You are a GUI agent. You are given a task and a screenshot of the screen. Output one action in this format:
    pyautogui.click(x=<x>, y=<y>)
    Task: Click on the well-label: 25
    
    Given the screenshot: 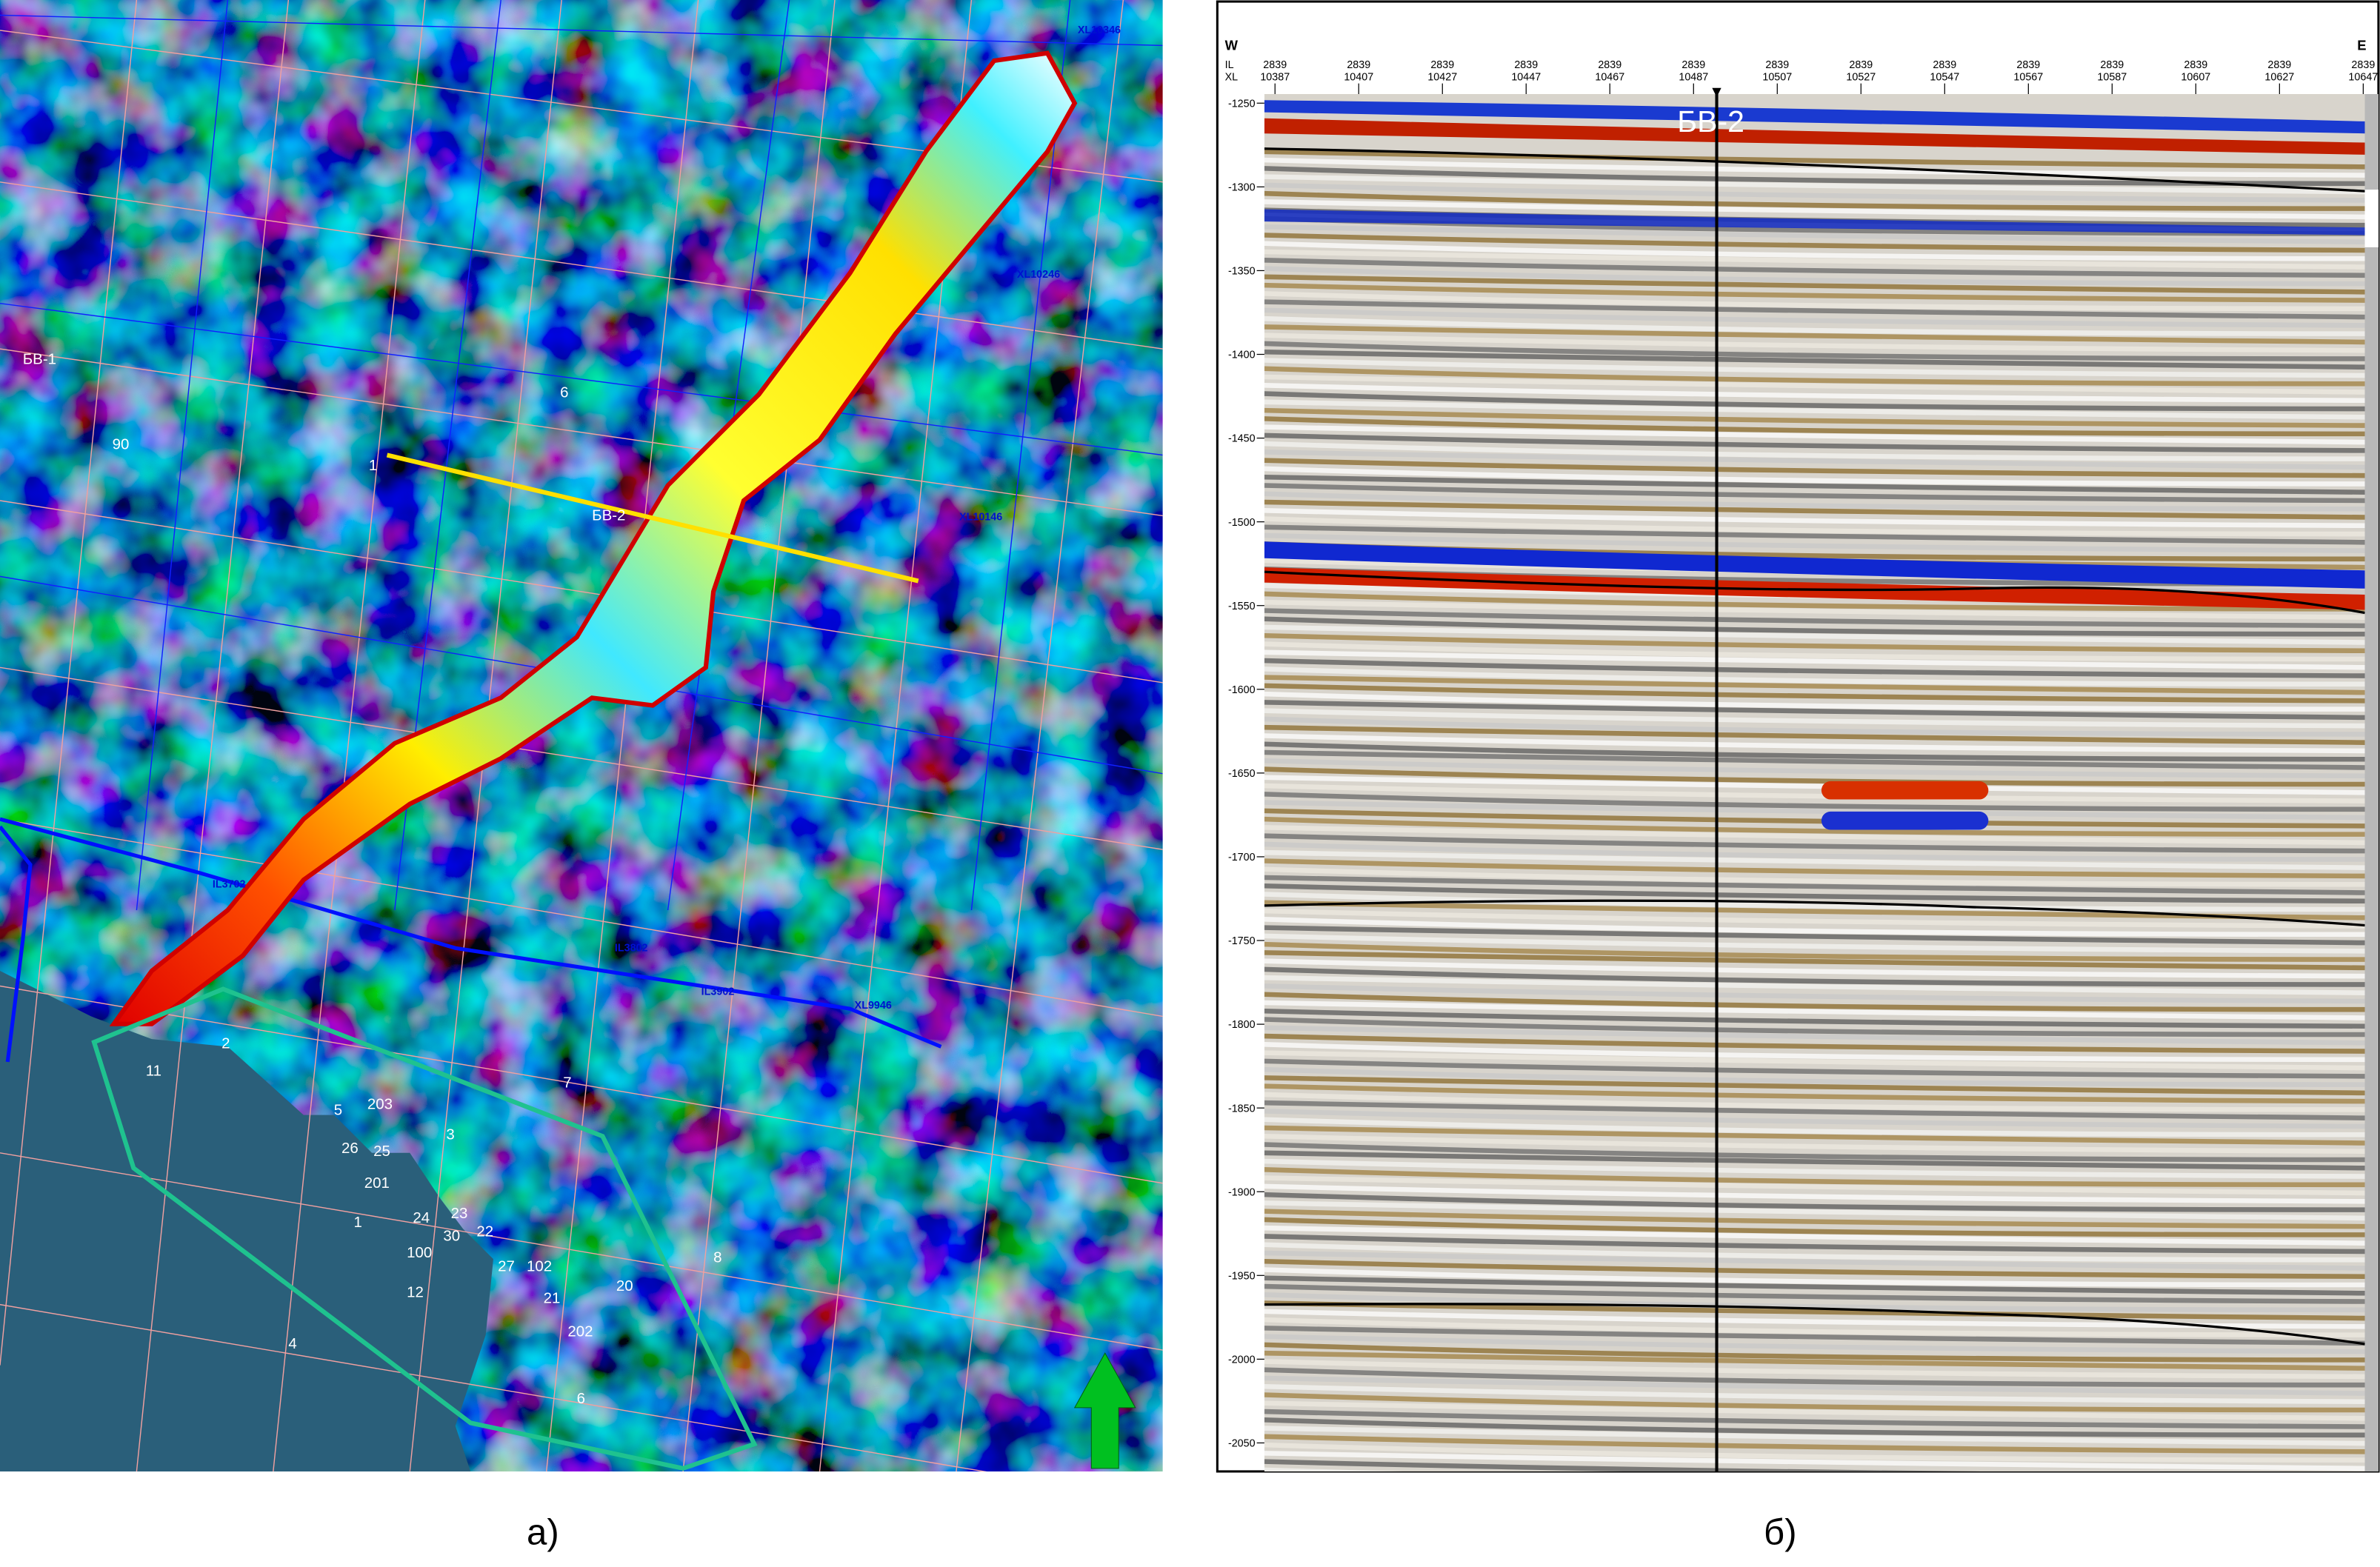 What is the action you would take?
    pyautogui.click(x=381, y=1151)
    